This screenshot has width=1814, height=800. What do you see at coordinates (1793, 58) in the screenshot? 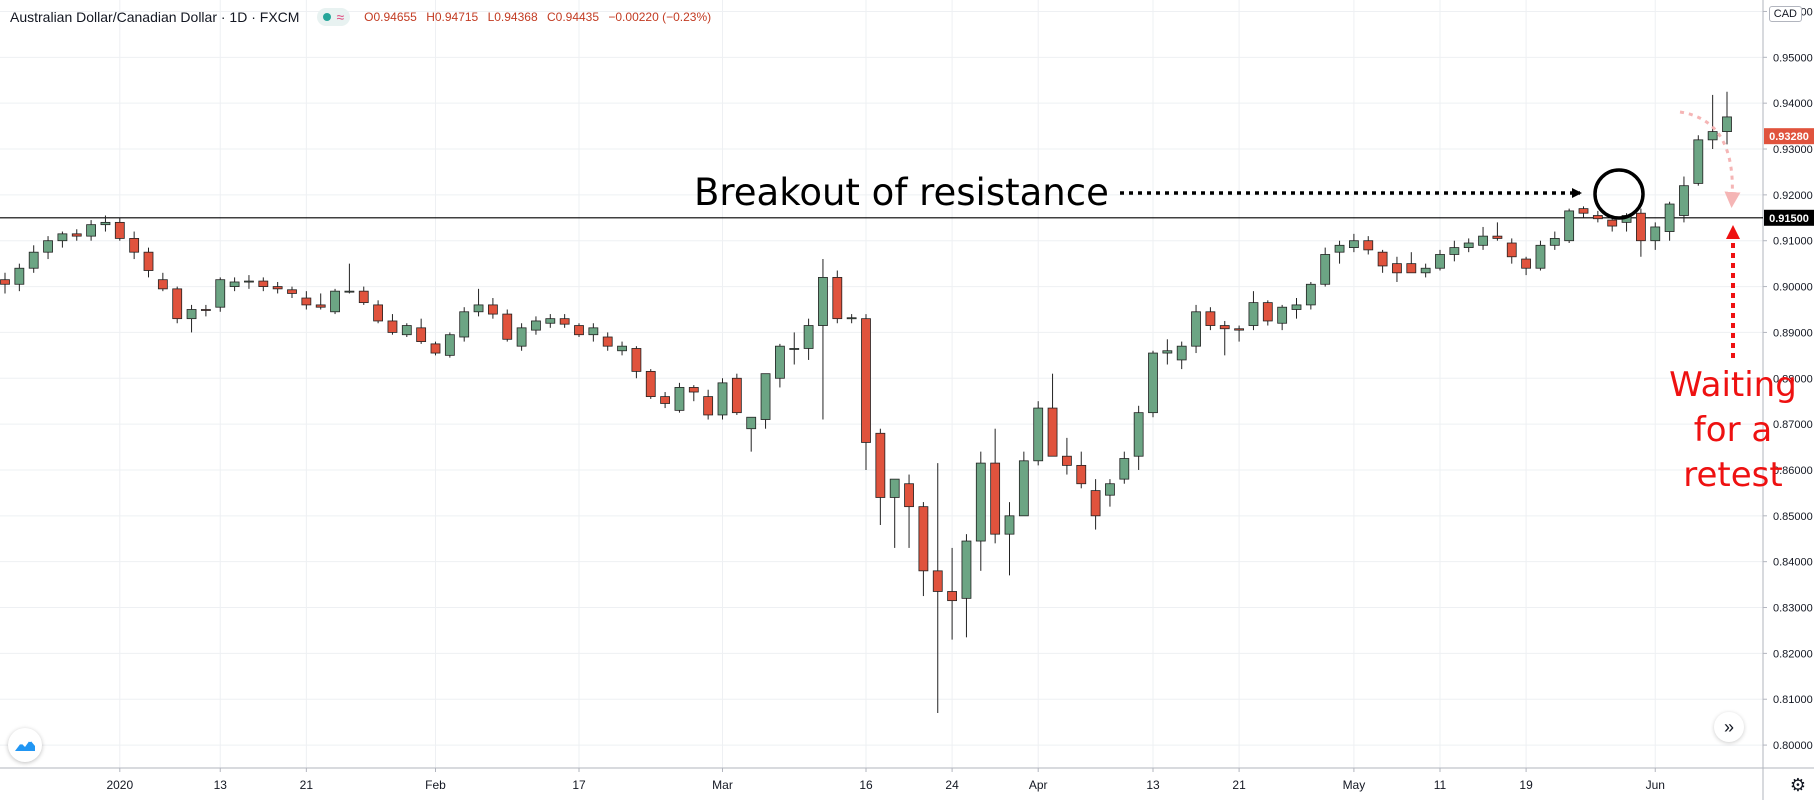
I see `y-tick-label: 0.95000` at bounding box center [1793, 58].